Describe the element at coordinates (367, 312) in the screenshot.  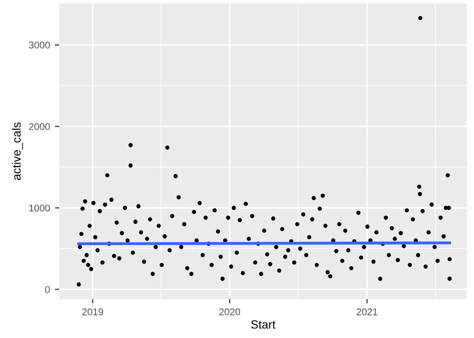
I see `x-tick-label: 2021` at that location.